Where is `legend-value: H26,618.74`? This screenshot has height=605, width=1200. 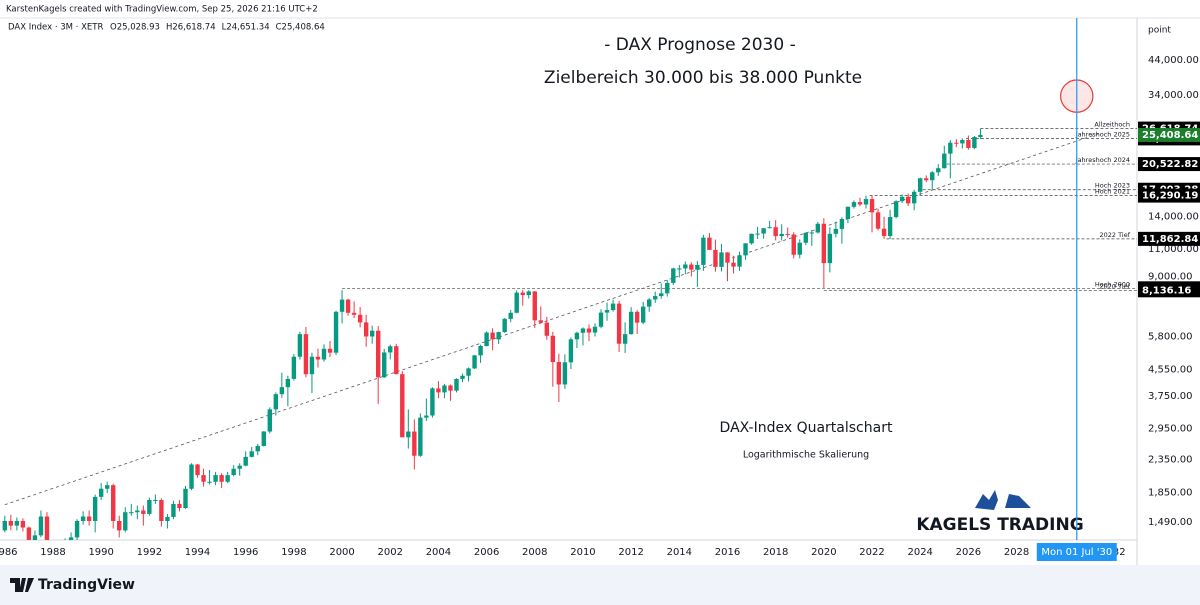 legend-value: H26,618.74 is located at coordinates (191, 28).